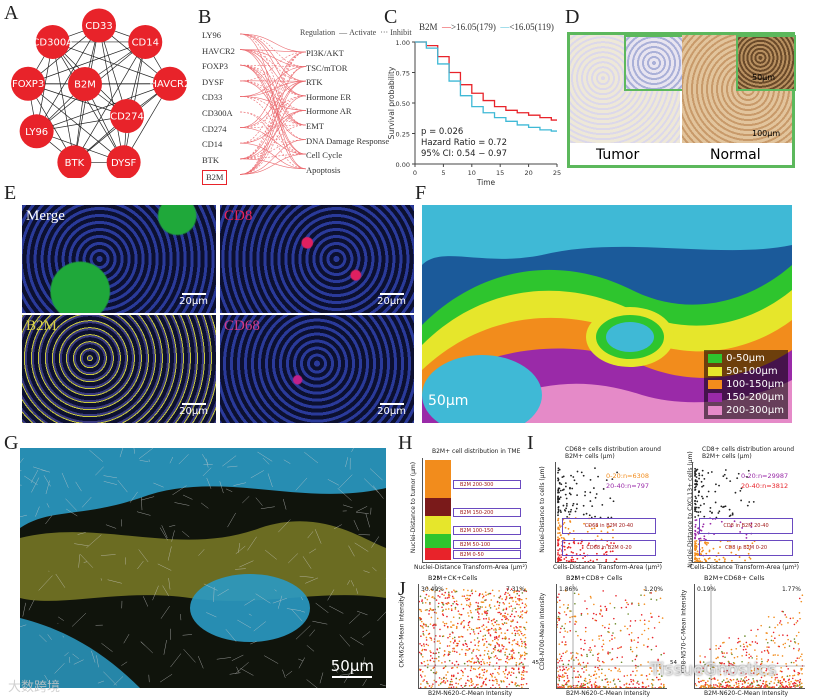  I want to click on legend-swatch, so click(715, 371).